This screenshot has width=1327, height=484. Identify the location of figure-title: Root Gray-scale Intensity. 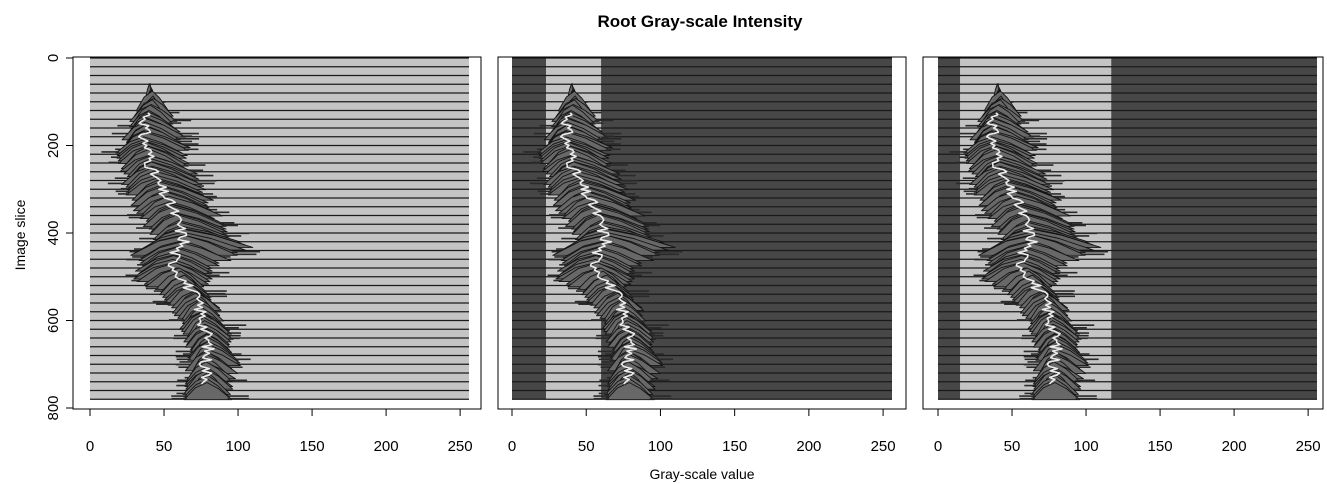
(700, 21).